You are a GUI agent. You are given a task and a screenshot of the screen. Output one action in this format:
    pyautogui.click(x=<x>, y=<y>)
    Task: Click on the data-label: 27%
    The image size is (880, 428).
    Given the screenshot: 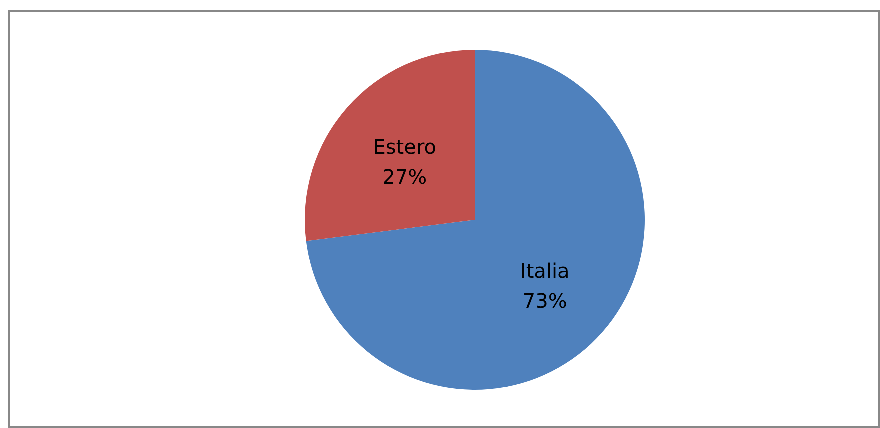 What is the action you would take?
    pyautogui.click(x=405, y=177)
    